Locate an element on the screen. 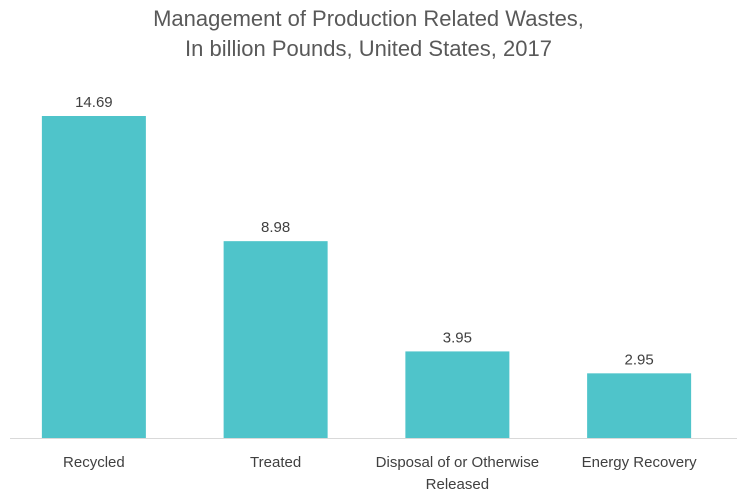 The width and height of the screenshot is (737, 494). value-label-0: 14.69 is located at coordinates (94, 102).